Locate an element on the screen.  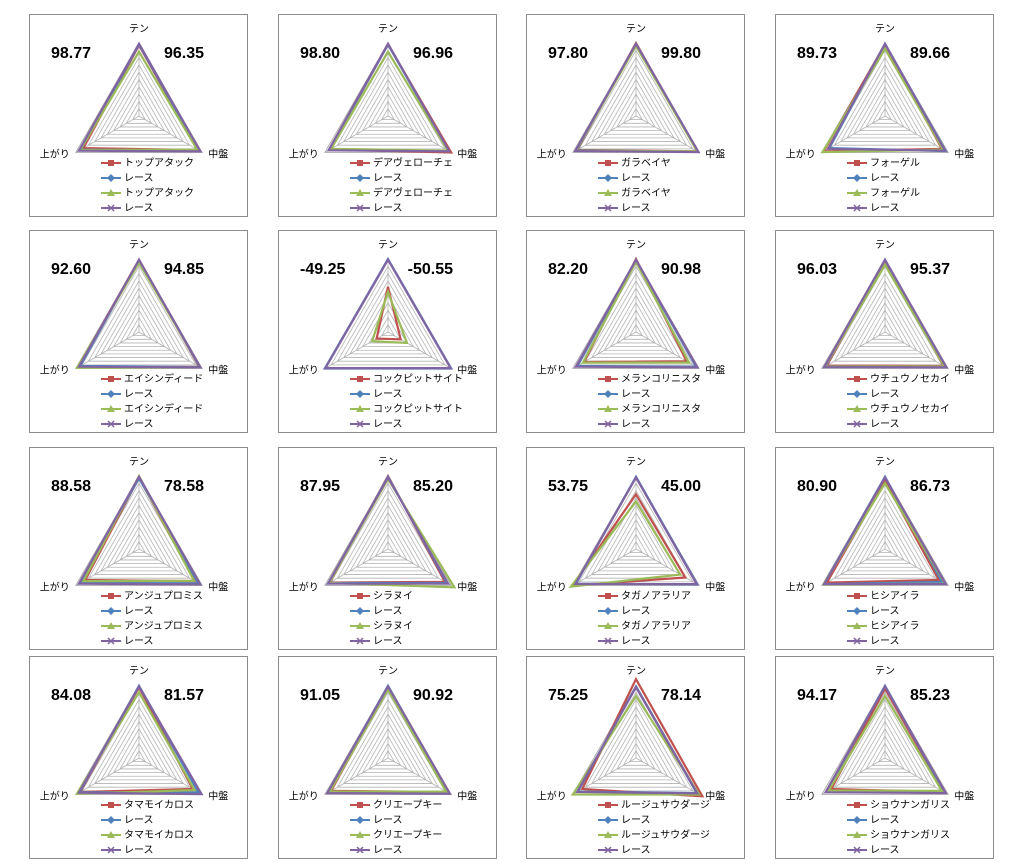
legend-label: フォーゲル is located at coordinates (895, 163).